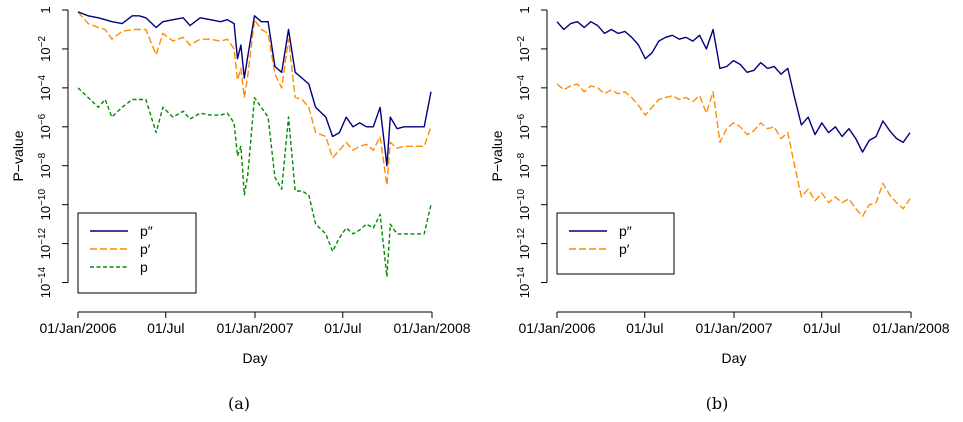  I want to click on series-line-dashed, so click(733, 150).